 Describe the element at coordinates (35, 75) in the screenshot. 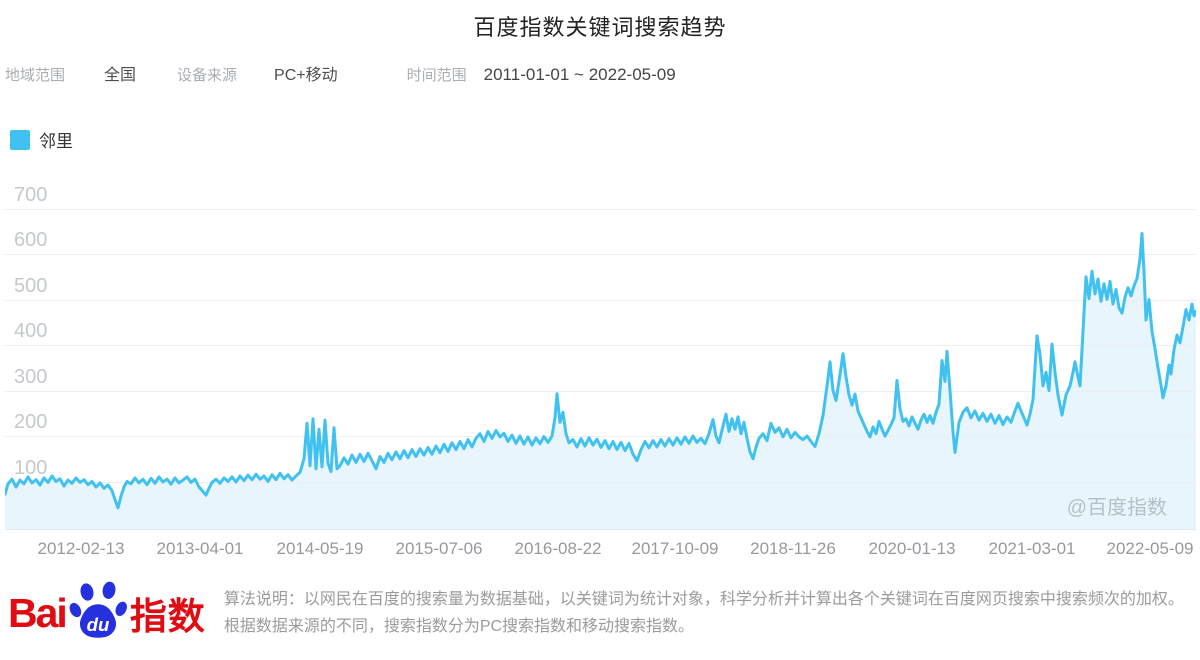

I see `region-filter-label: 地域范围` at that location.